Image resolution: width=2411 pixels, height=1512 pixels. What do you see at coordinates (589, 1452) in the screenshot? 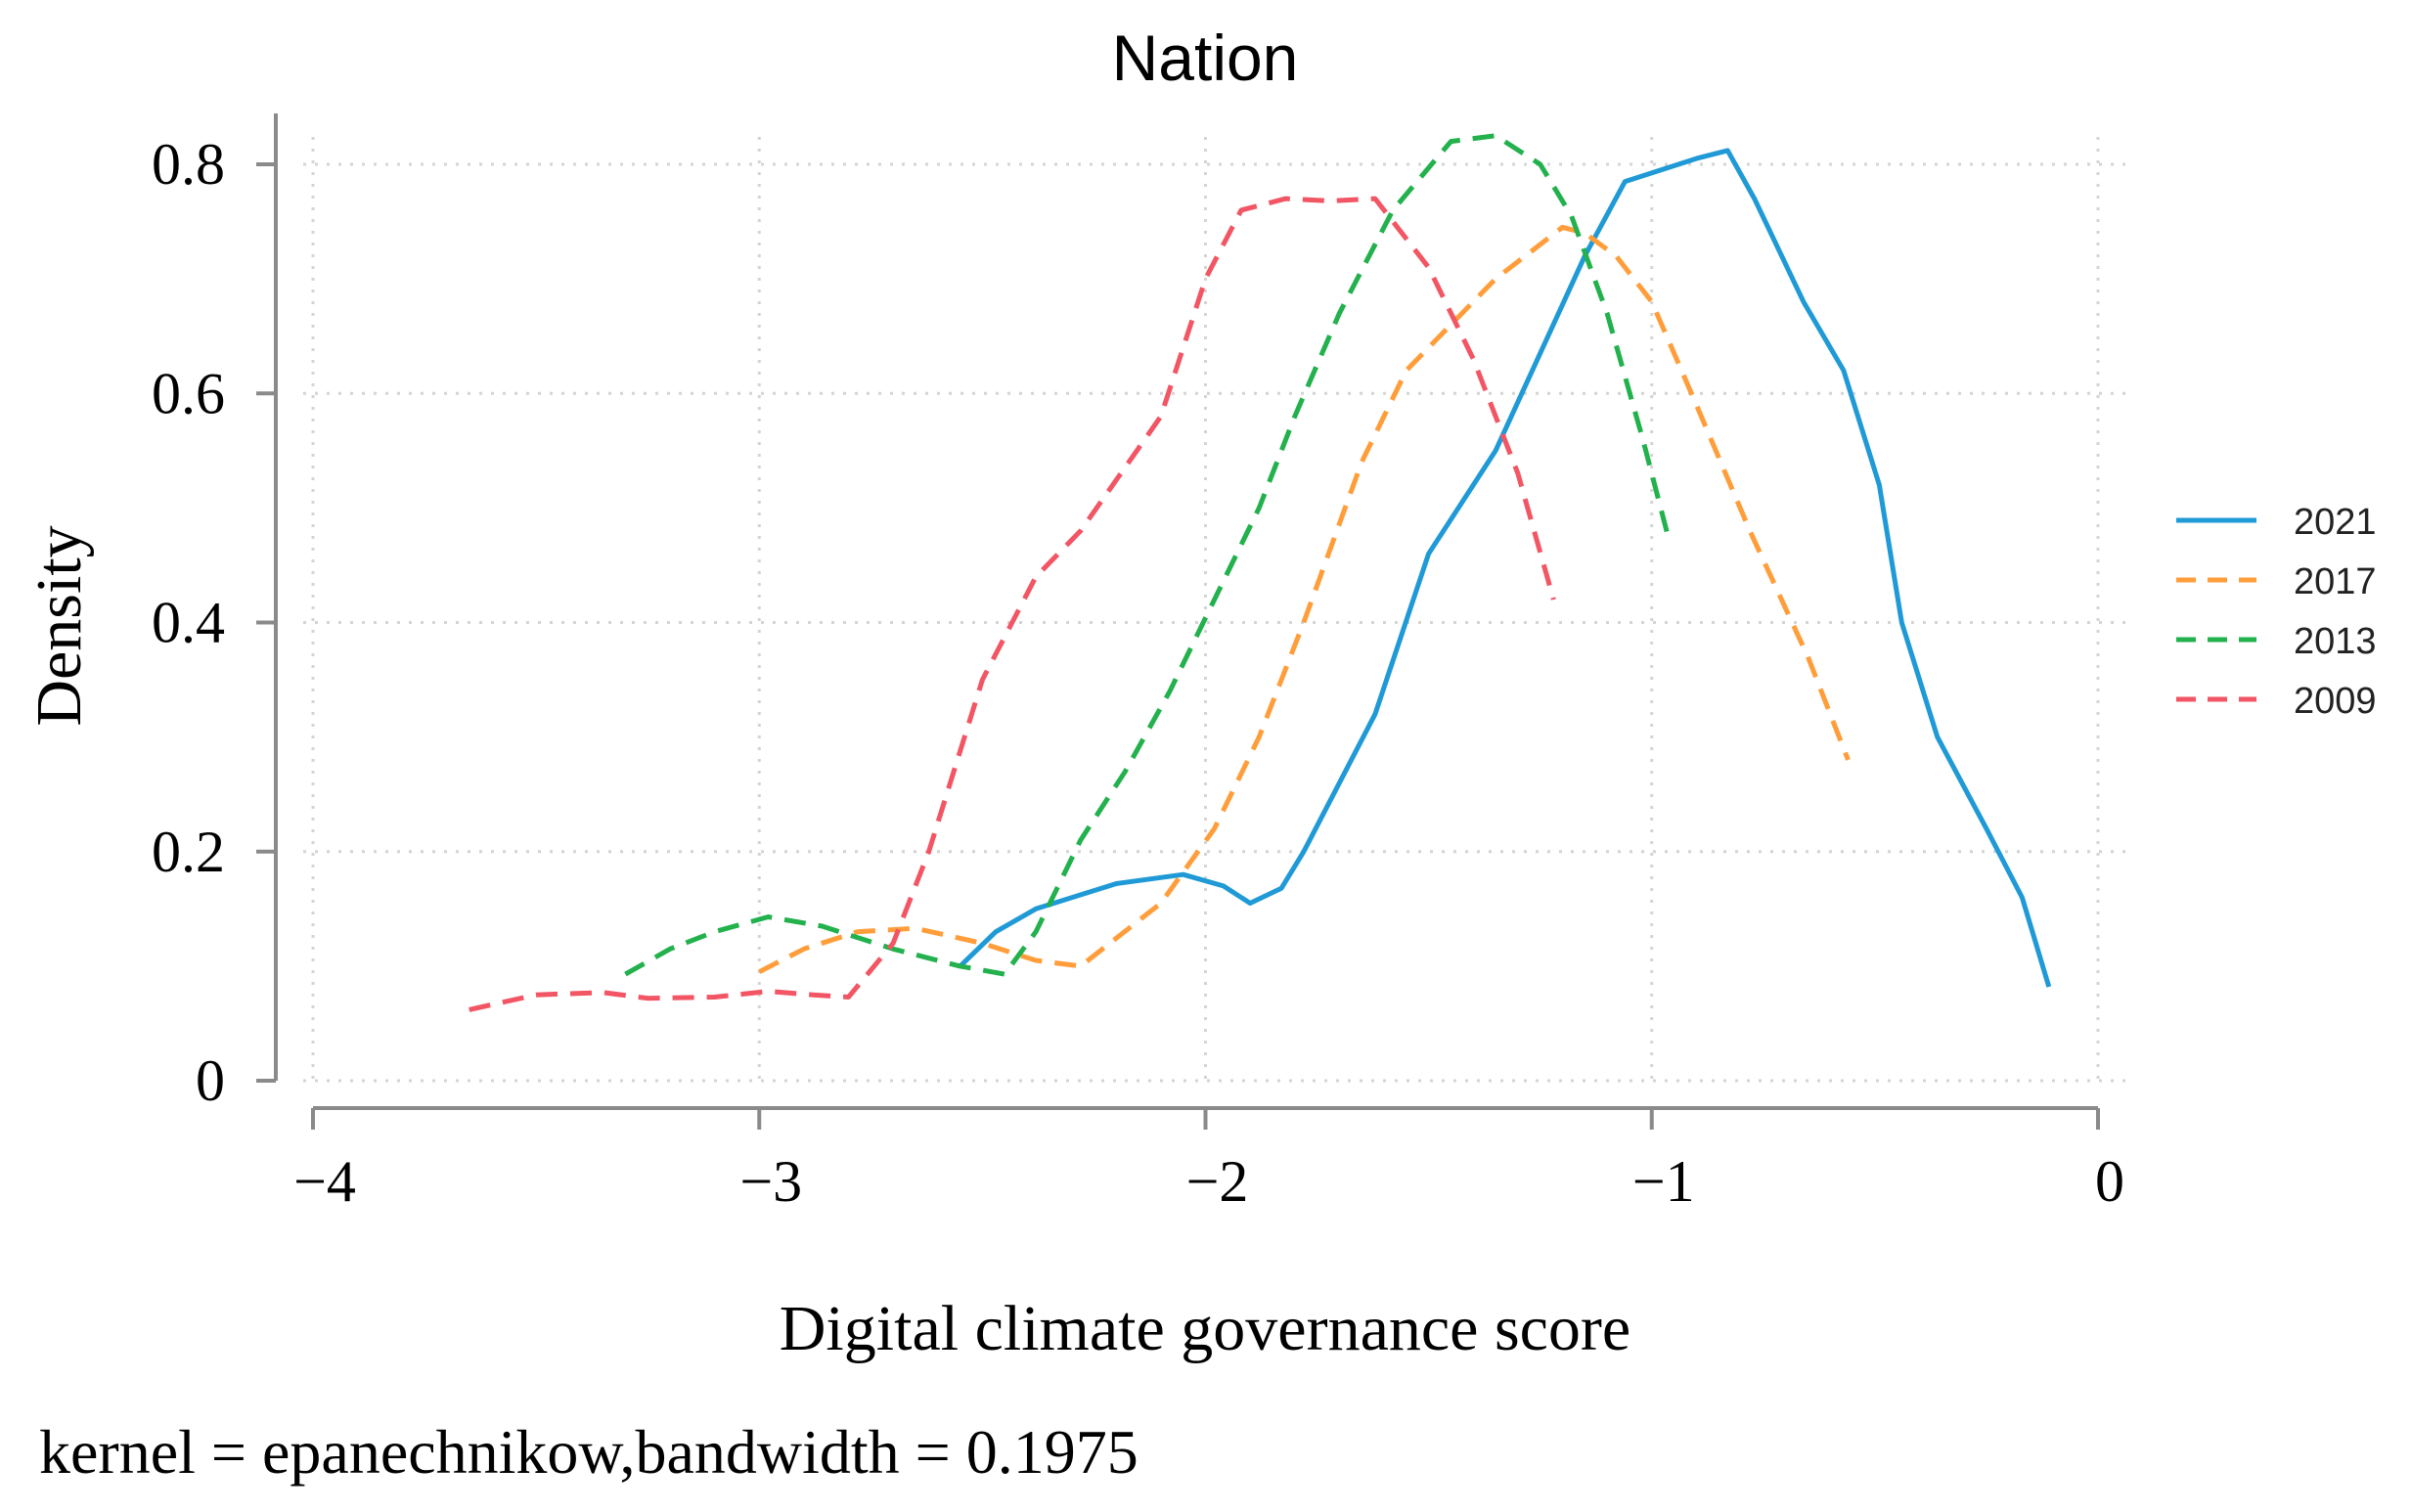
I see `kernel-note: kernel = epanechnikow,bandwidth = 0.1975` at bounding box center [589, 1452].